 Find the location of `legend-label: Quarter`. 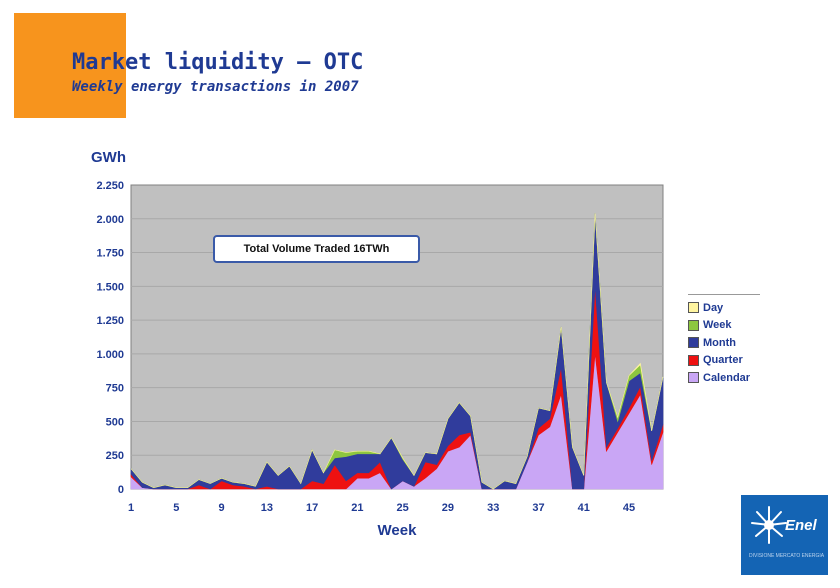

legend-label: Quarter is located at coordinates (723, 360).